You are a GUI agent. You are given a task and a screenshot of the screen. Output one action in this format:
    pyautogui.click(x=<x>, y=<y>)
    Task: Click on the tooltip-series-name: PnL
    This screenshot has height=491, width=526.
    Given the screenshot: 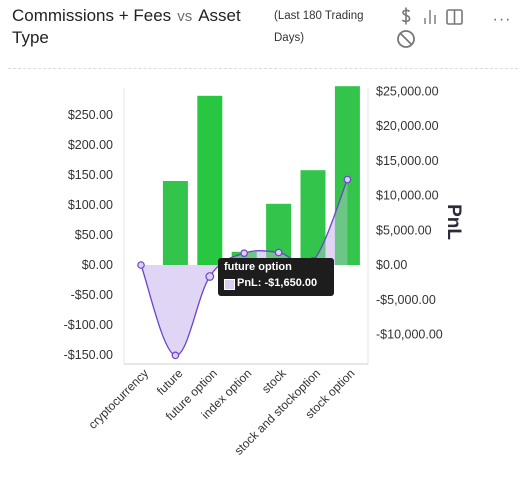 What is the action you would take?
    pyautogui.click(x=247, y=283)
    